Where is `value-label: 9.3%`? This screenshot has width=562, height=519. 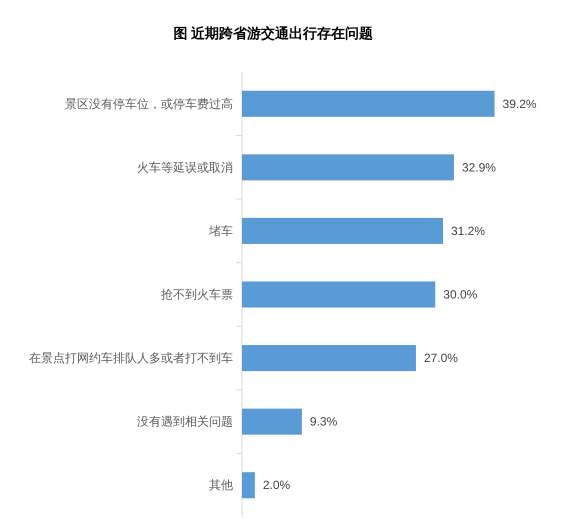
value-label: 9.3% is located at coordinates (324, 421).